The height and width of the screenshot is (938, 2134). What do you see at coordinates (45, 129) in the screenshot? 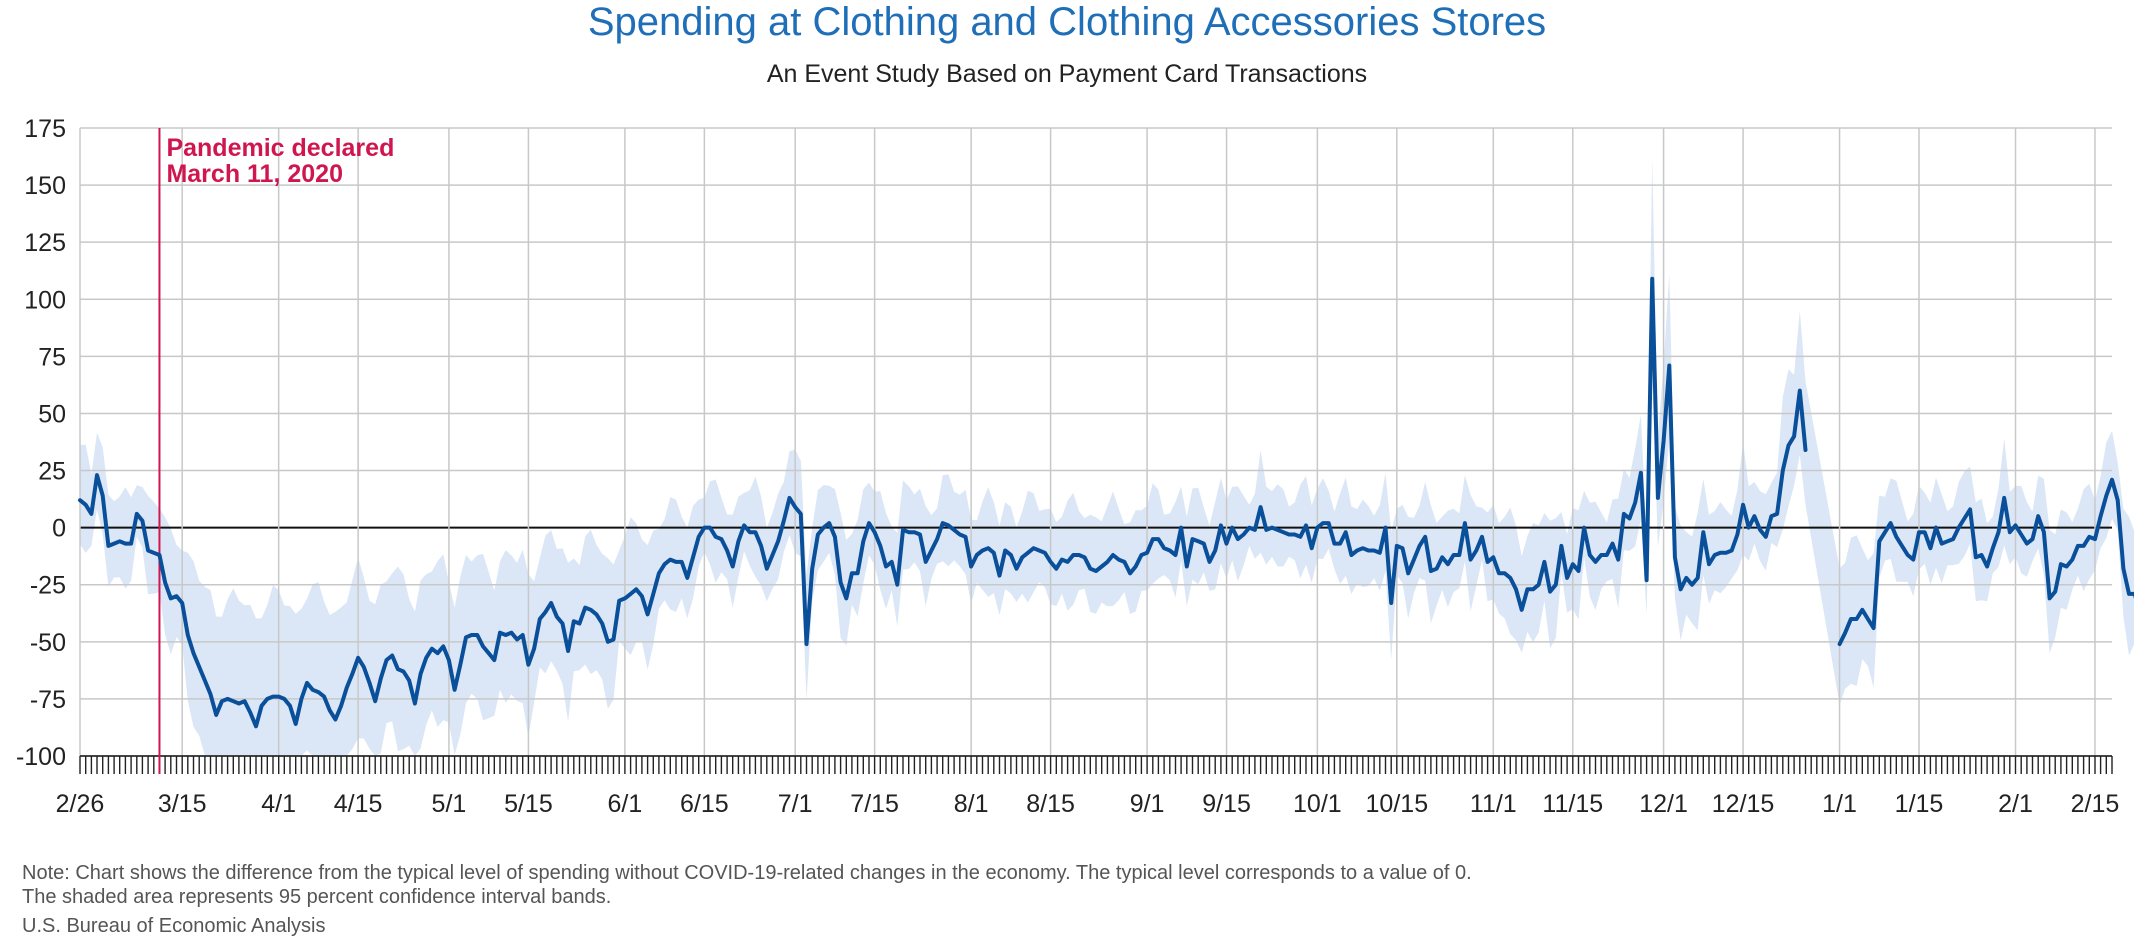
I see `y-tick-label: 175` at bounding box center [45, 129].